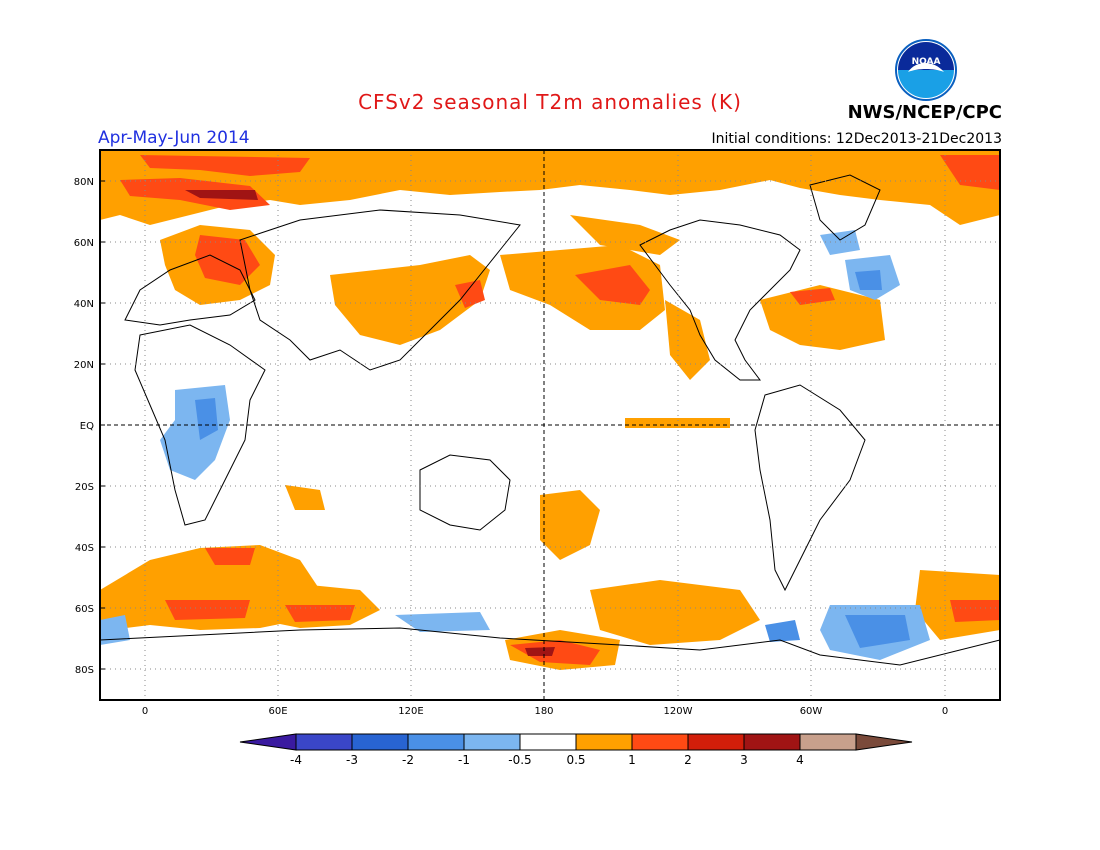  What do you see at coordinates (268, 742) in the screenshot?
I see `colorbar-arrow-low` at bounding box center [268, 742].